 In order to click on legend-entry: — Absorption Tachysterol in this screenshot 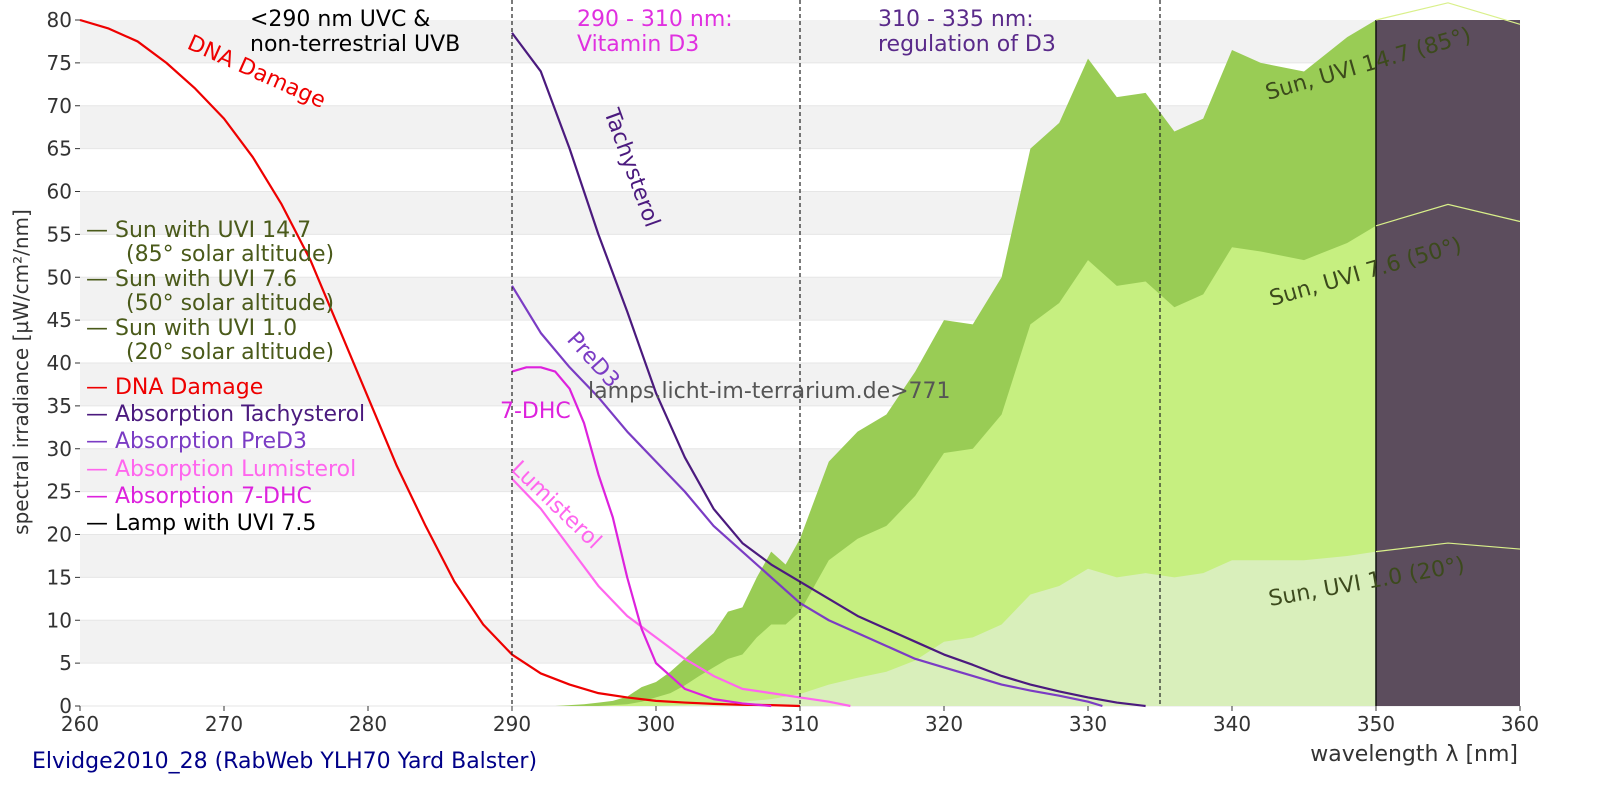, I will do `click(225, 414)`.